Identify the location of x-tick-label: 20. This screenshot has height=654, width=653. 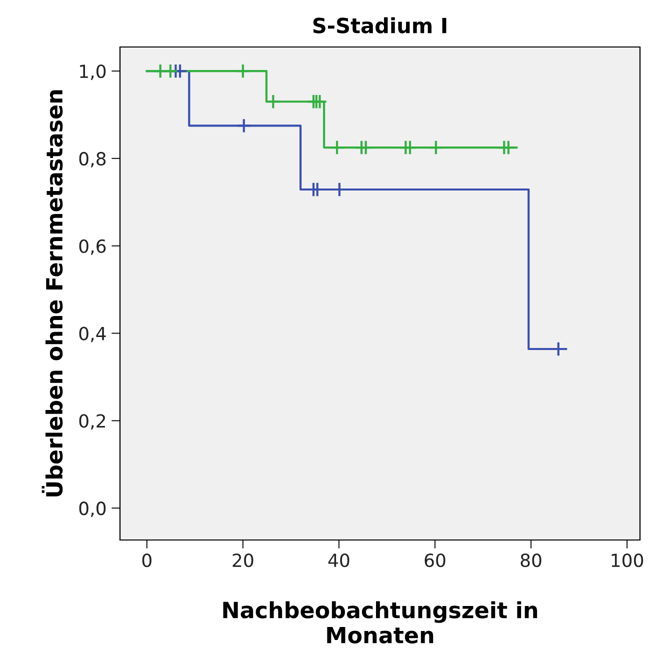
(243, 561).